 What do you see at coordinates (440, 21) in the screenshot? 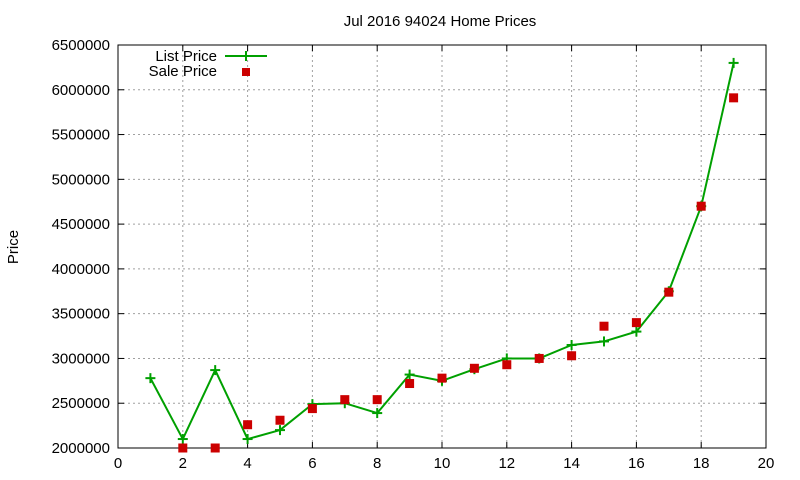
I see `chart-title: Jul 2016 94024 Home Prices` at bounding box center [440, 21].